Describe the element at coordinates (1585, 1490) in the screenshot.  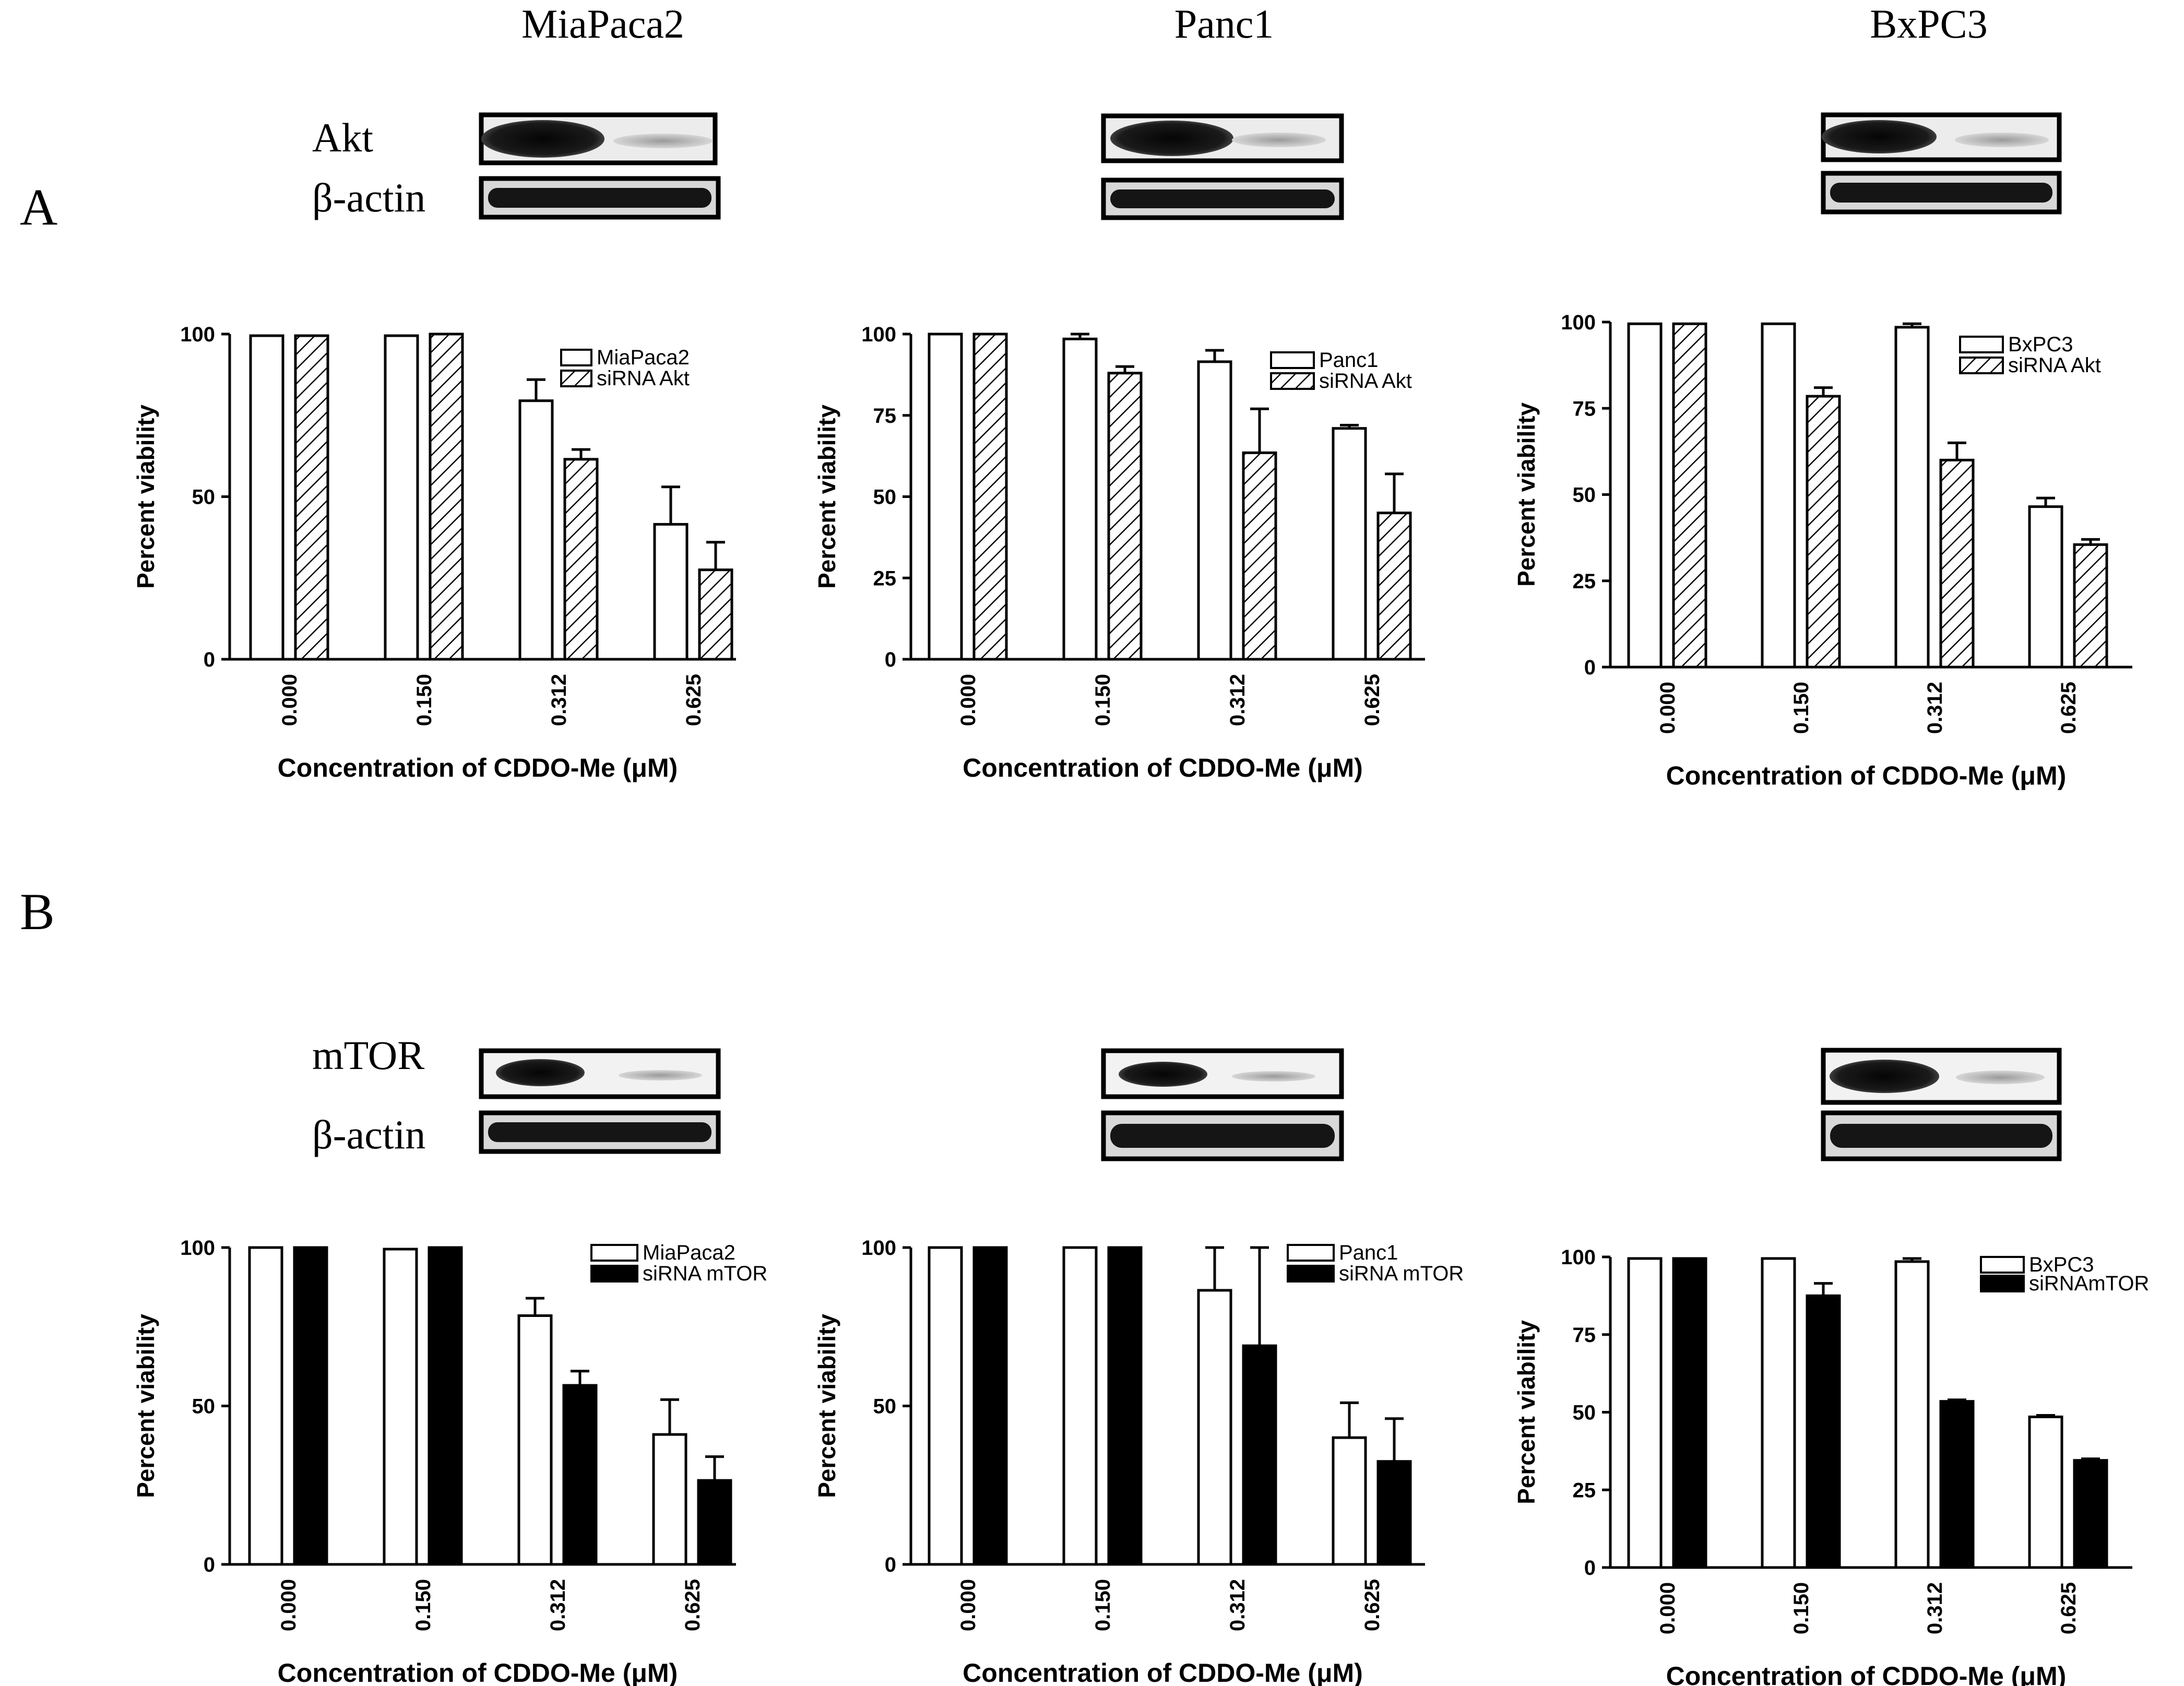
I see `y-tick-label: 25` at that location.